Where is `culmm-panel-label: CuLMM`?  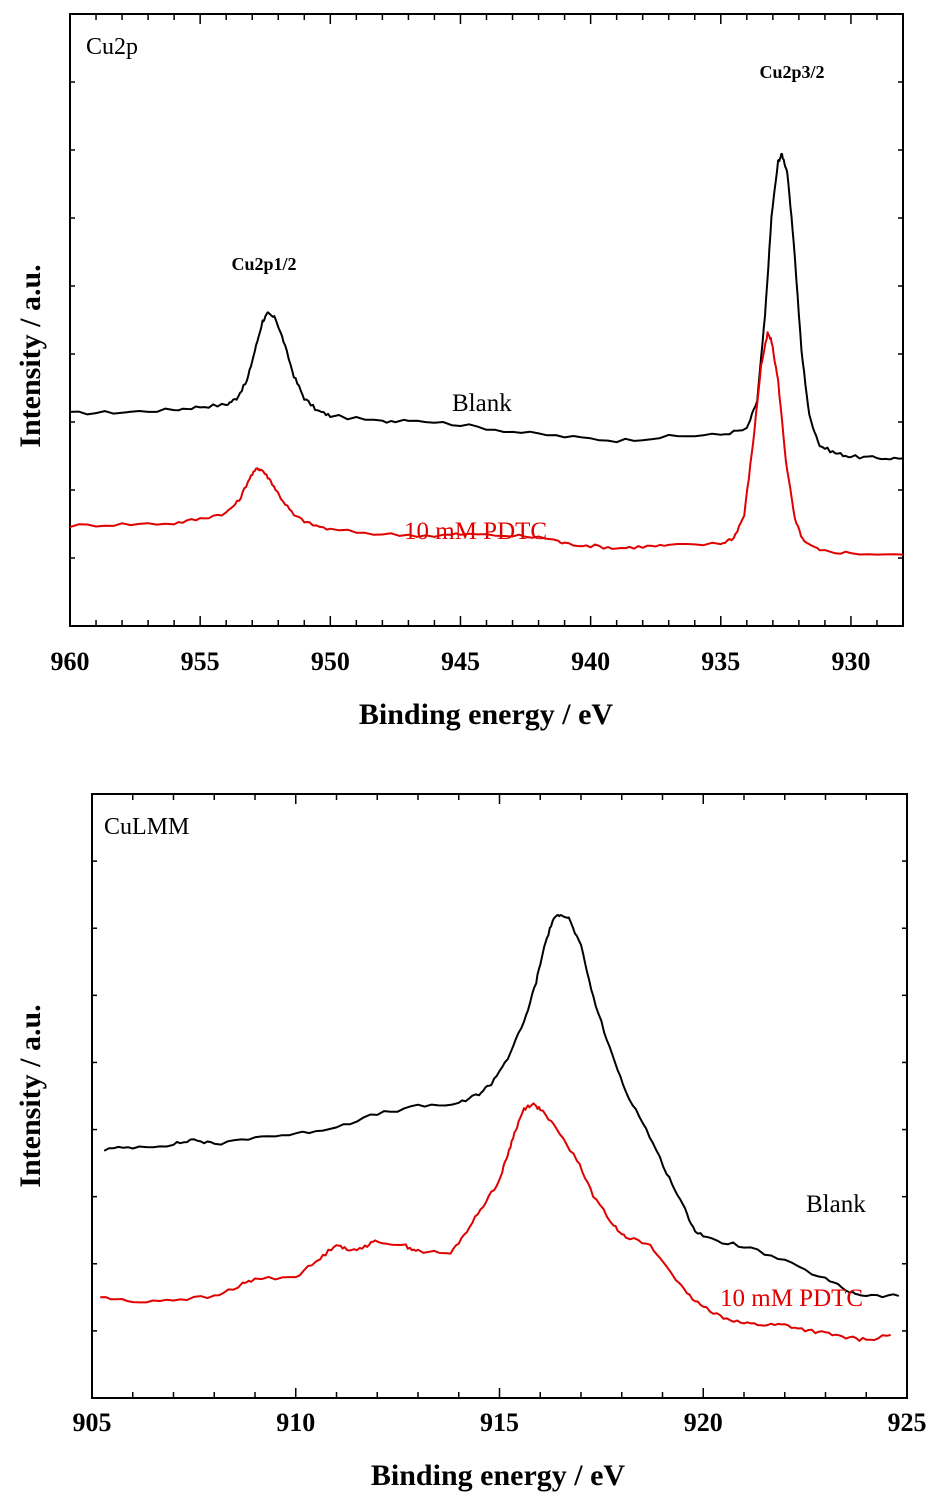 culmm-panel-label: CuLMM is located at coordinates (146, 827).